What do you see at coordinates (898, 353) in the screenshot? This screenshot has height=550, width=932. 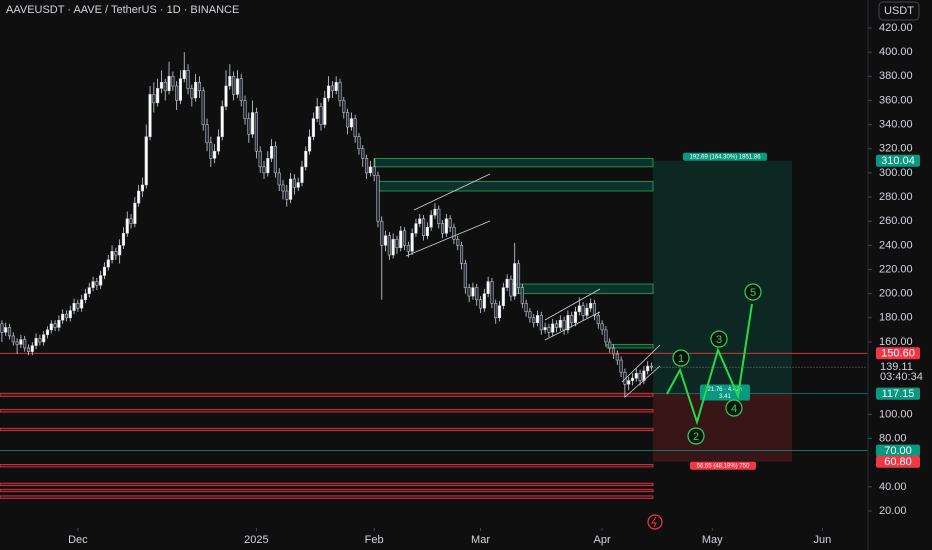 I see `price-tag` at bounding box center [898, 353].